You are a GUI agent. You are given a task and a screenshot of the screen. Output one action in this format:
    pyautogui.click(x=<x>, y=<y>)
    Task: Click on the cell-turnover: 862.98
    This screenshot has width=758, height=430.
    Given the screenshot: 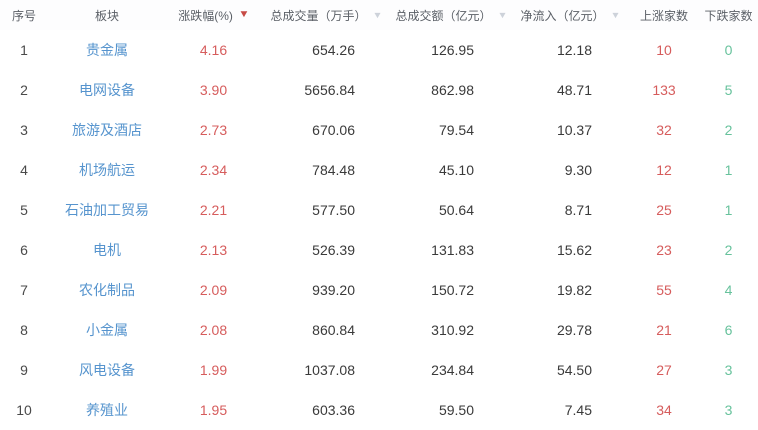 What is the action you would take?
    pyautogui.click(x=452, y=90)
    